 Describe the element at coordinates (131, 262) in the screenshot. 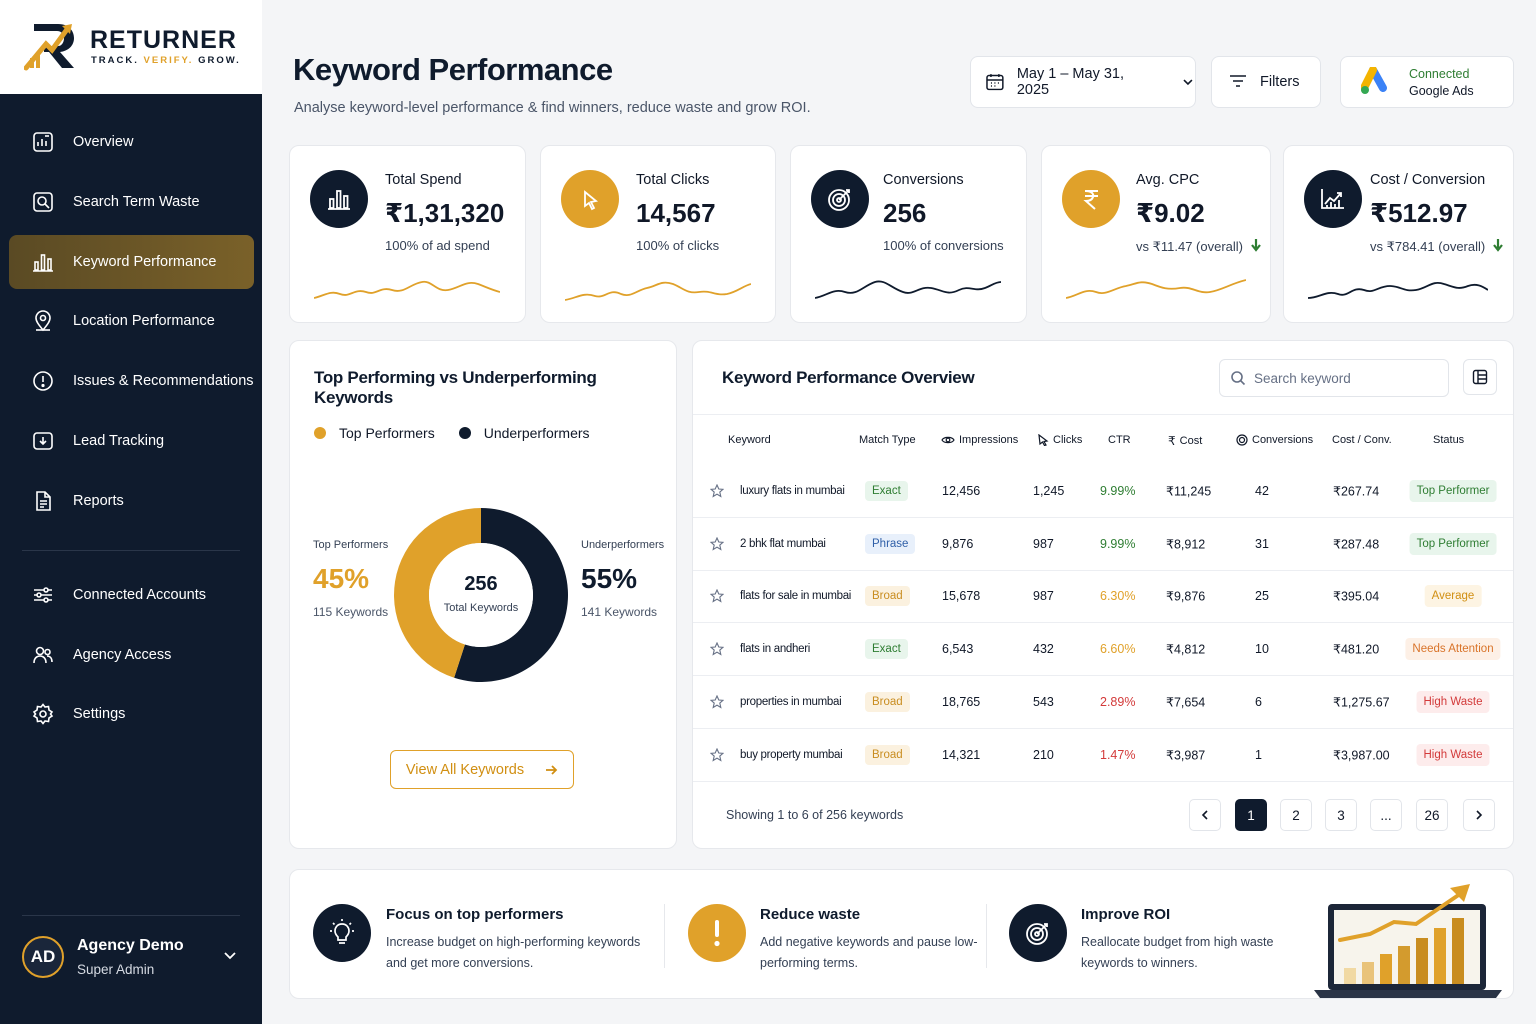

I see `sidebar-item-keyword-performance: Keyword Performance` at that location.